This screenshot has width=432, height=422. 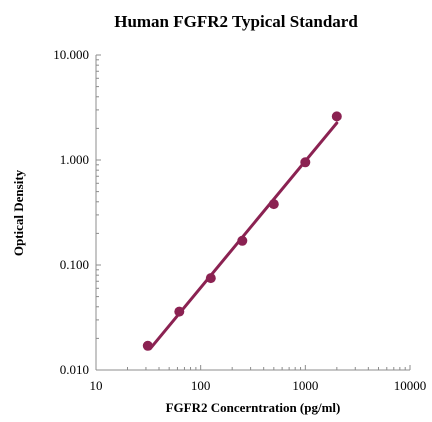 I want to click on y-axis-title: Optical Density, so click(x=18, y=212).